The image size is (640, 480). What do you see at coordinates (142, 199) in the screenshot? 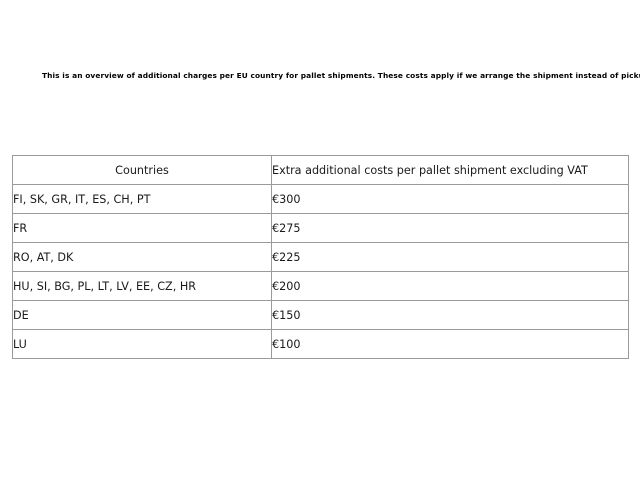
I see `cell-countries: FI, SK, GR, IT, ES, CH, PT` at bounding box center [142, 199].